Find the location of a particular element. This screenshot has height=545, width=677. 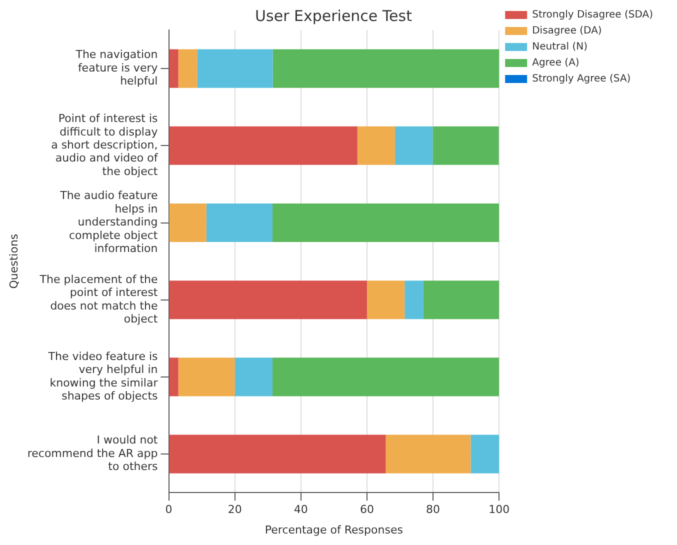

x-axis-title: Percentage of Responses is located at coordinates (334, 529).